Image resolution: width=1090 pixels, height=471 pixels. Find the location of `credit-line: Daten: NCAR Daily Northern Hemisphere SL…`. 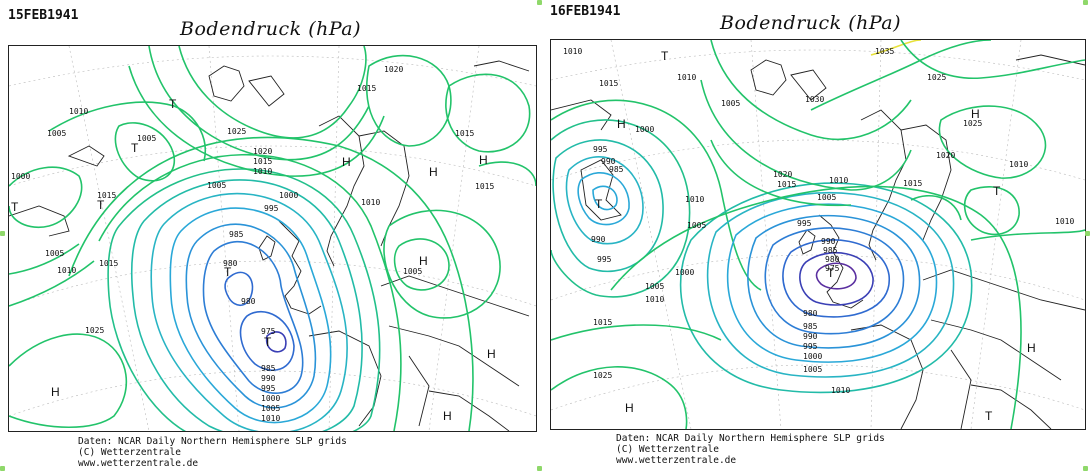

credit-line: Daten: NCAR Daily Northern Hemisphere SL… is located at coordinates (750, 438).